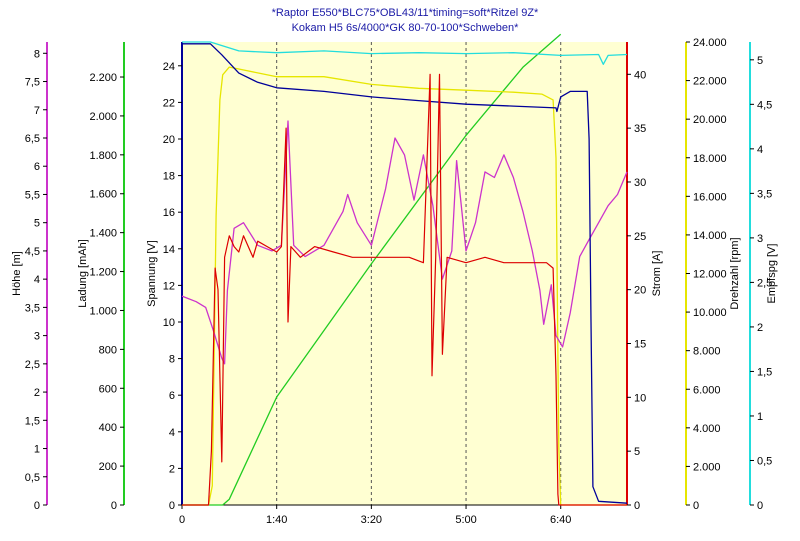 The height and width of the screenshot is (541, 800). What do you see at coordinates (710, 275) in the screenshot?
I see `drehzahl-tick-label-6: 12.000` at bounding box center [710, 275].